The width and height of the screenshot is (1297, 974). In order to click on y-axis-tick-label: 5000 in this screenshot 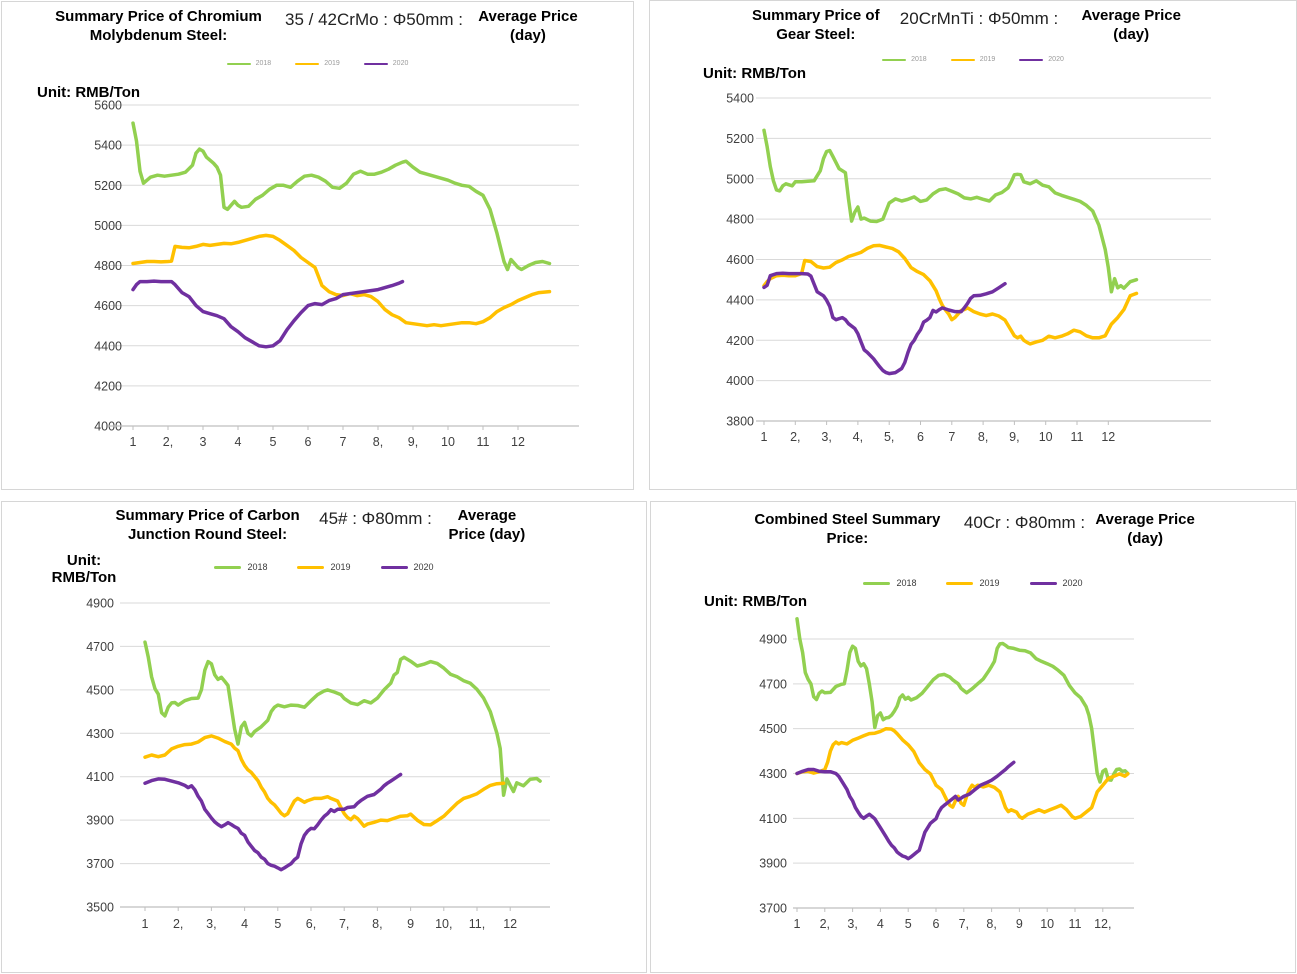, I will do `click(108, 226)`.